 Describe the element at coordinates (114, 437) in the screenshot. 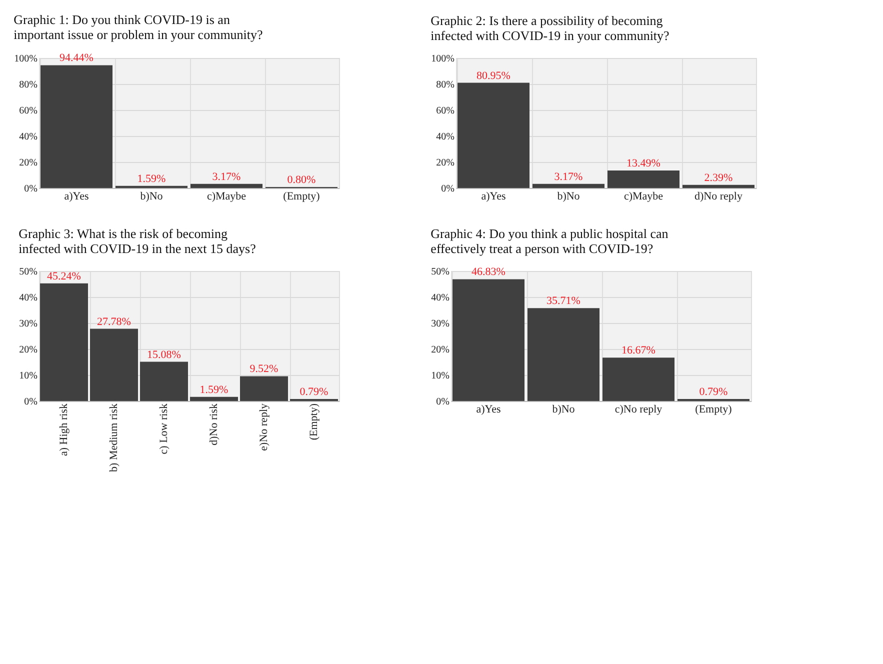

I see `x-tick-label: b) Medium risk` at that location.